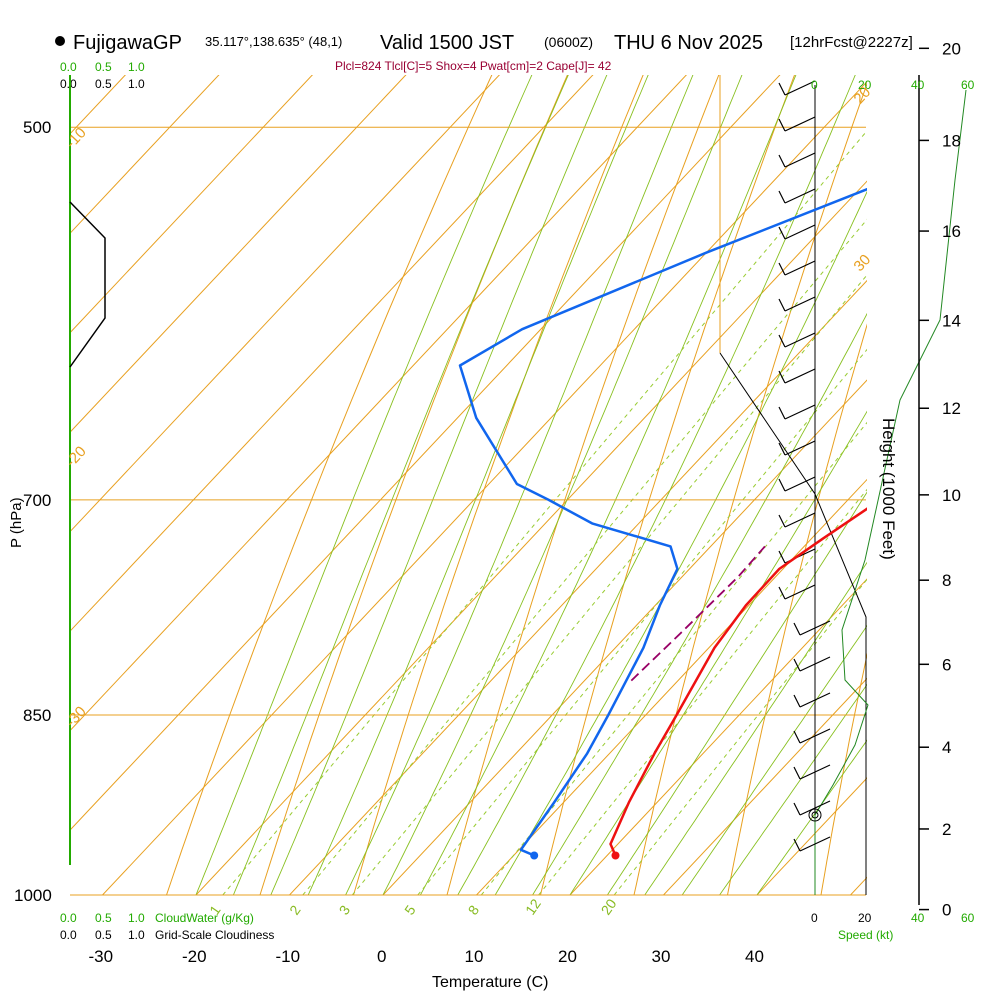 The width and height of the screenshot is (1000, 1000). Describe the element at coordinates (345, 910) in the screenshot. I see `mixing-ratio-label: 3` at that location.